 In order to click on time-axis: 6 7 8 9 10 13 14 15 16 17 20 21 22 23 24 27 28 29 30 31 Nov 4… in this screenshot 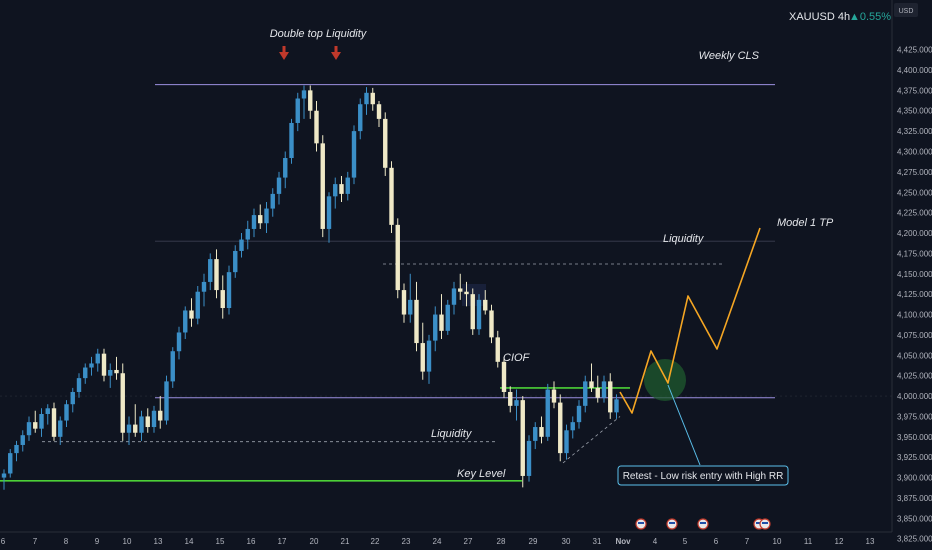, I will do `click(446, 532)`.